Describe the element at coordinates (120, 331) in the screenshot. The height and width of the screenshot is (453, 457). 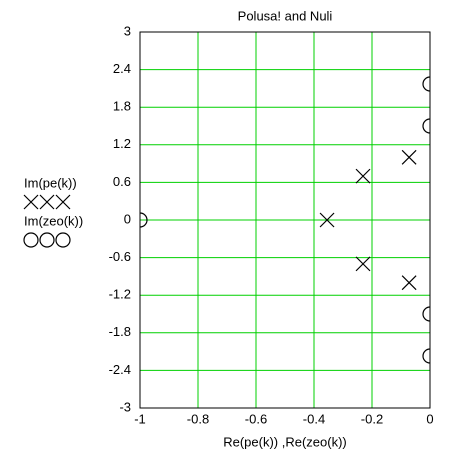
I see `y-tick-label: -1.8` at that location.